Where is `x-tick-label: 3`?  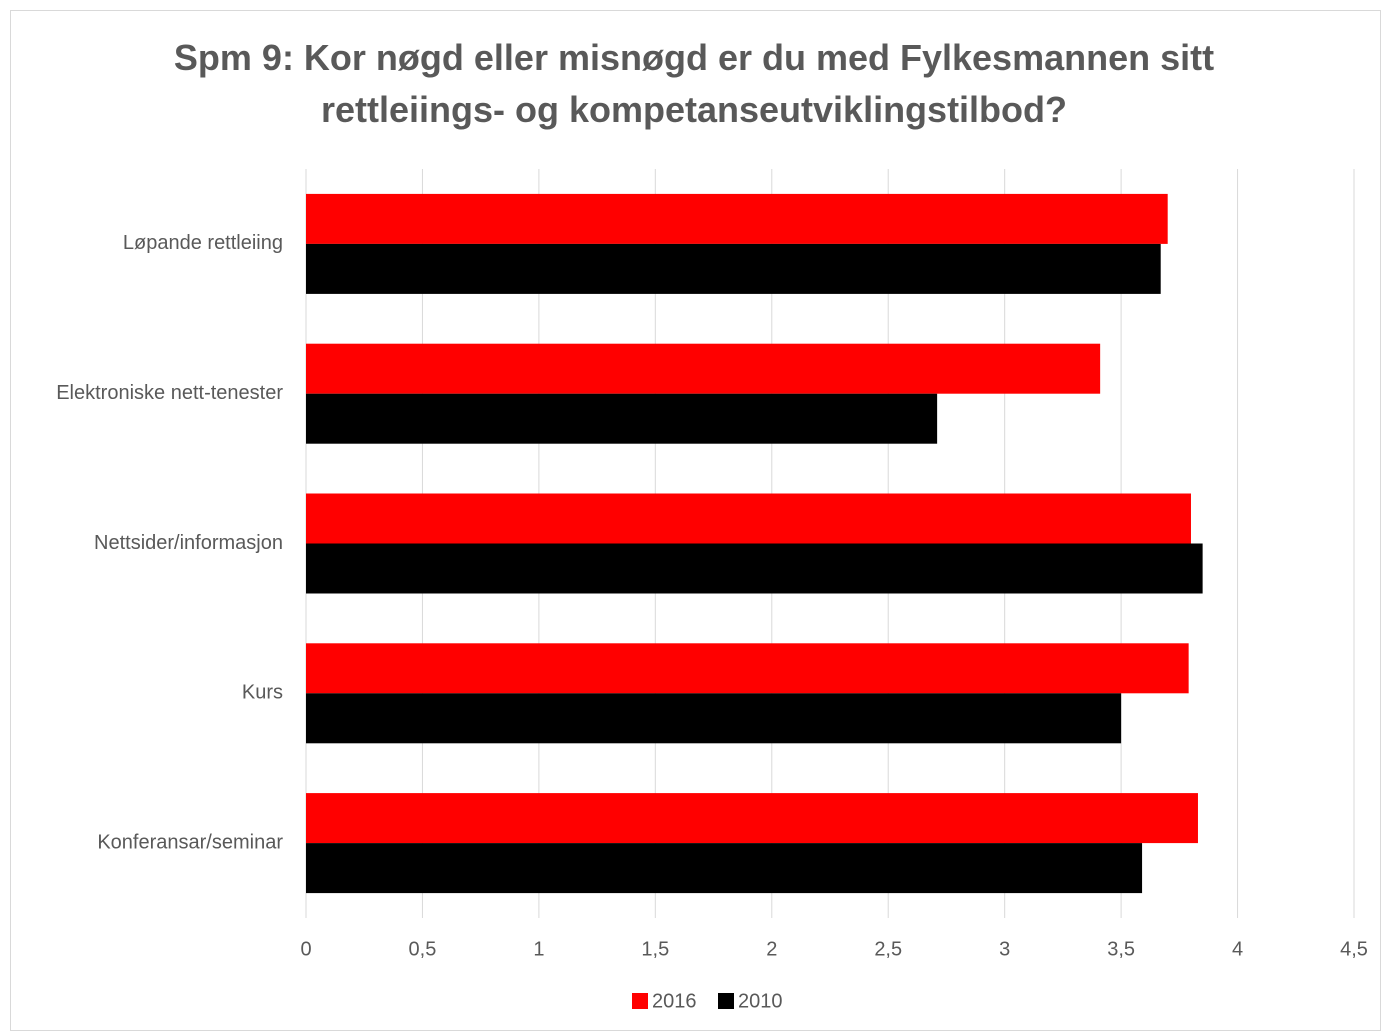
x-tick-label: 3 is located at coordinates (1004, 949).